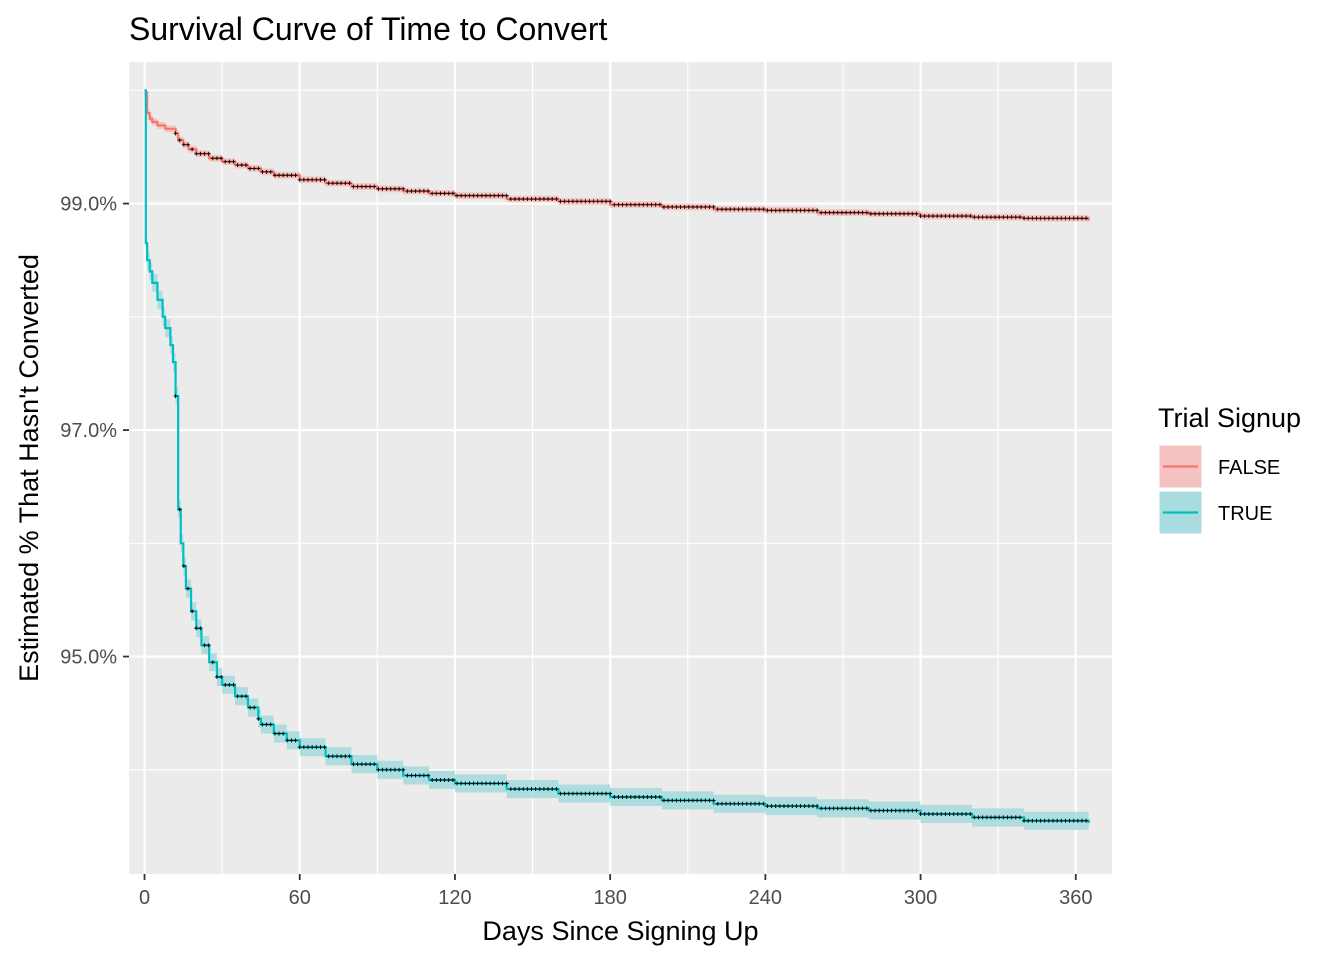  What do you see at coordinates (1249, 468) in the screenshot?
I see `legend-label-false: FALSE` at bounding box center [1249, 468].